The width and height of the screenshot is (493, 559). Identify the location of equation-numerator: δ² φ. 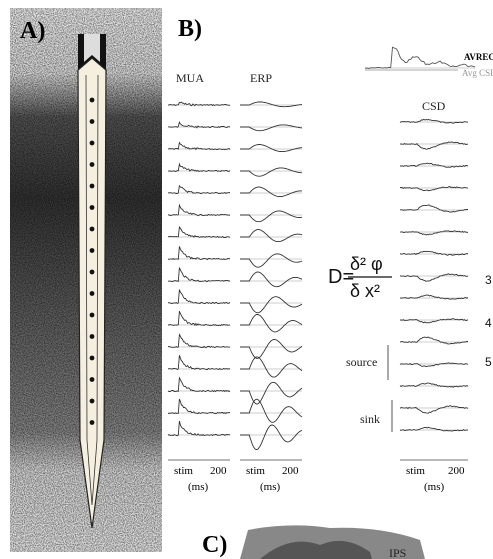
(366, 264).